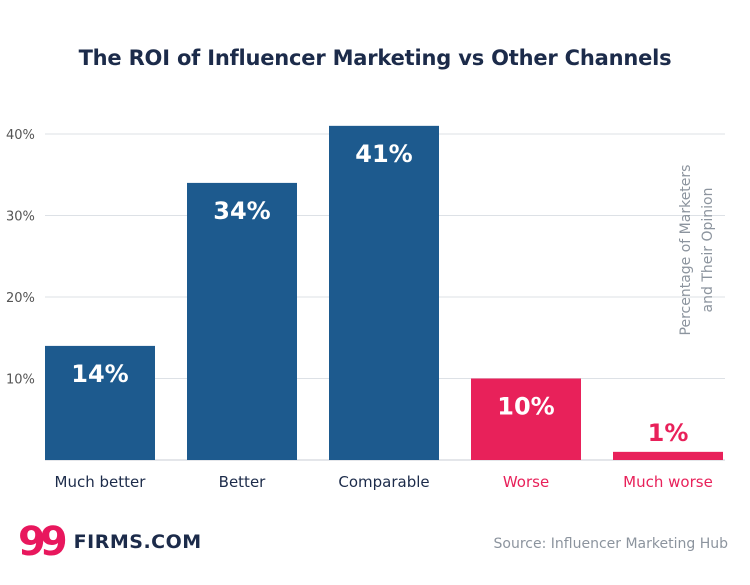 The height and width of the screenshot is (585, 750). What do you see at coordinates (241, 211) in the screenshot?
I see `data-label: 34%` at bounding box center [241, 211].